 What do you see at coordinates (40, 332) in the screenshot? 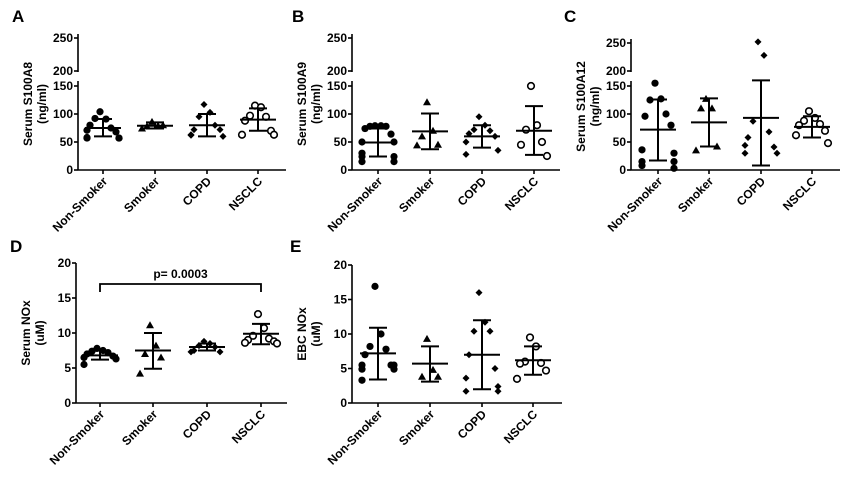
I see `y-axis-title: (uM)` at bounding box center [40, 332].